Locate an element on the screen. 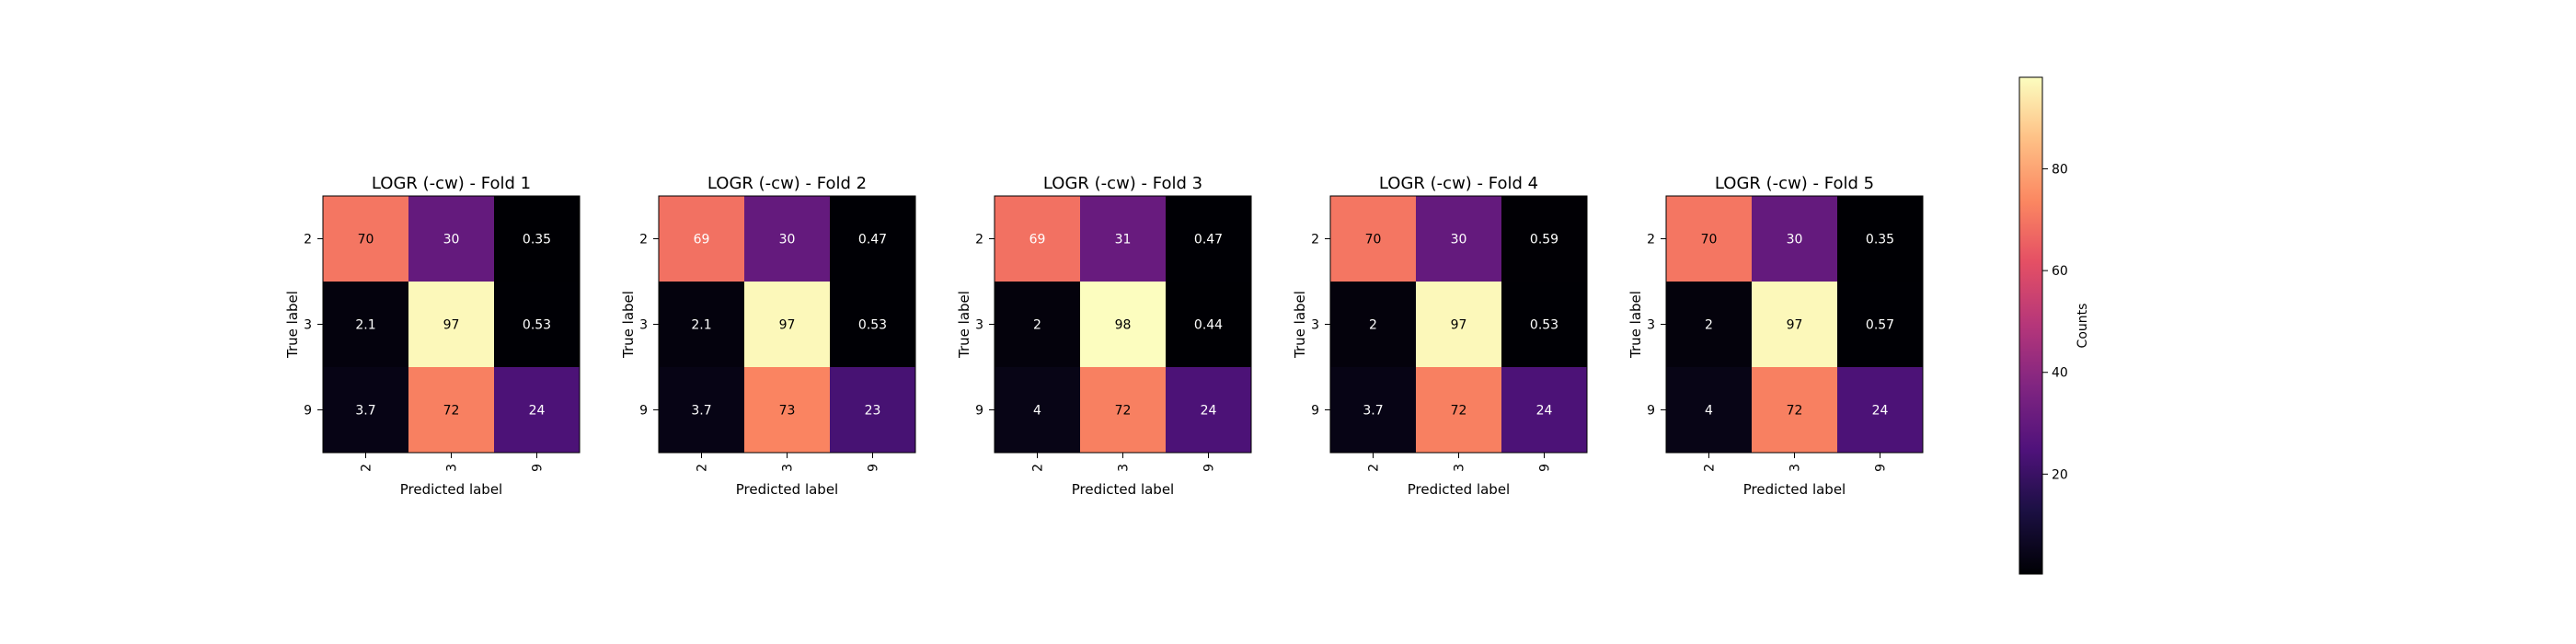  cell-value-label: 98 is located at coordinates (1123, 325).